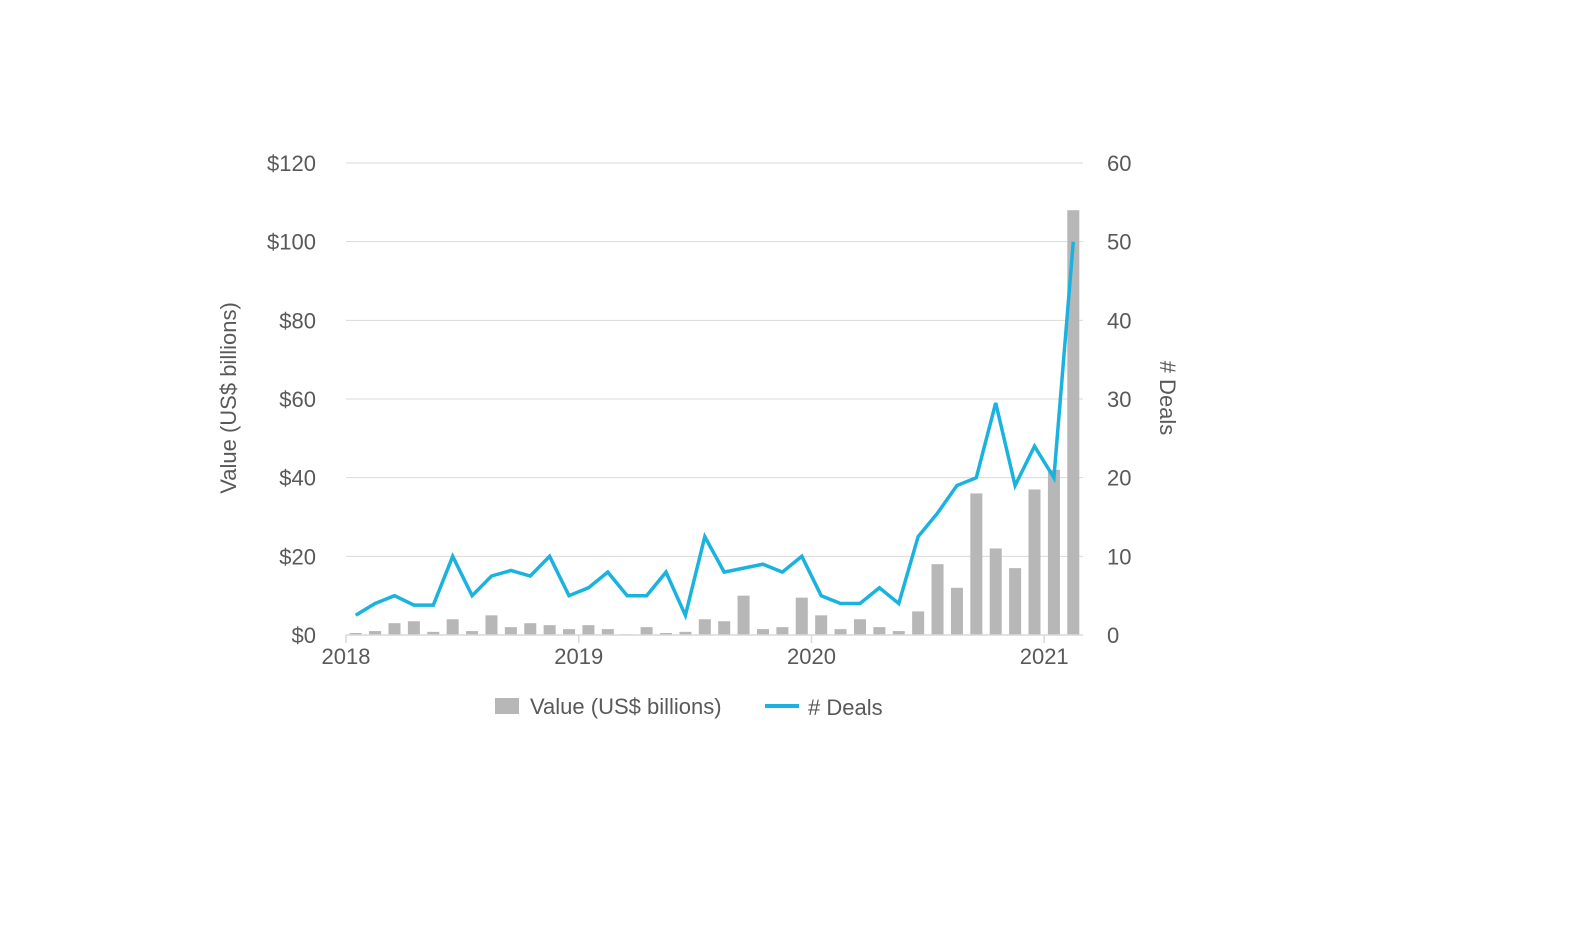  What do you see at coordinates (1044, 656) in the screenshot?
I see `x-tick-label: 2021` at bounding box center [1044, 656].